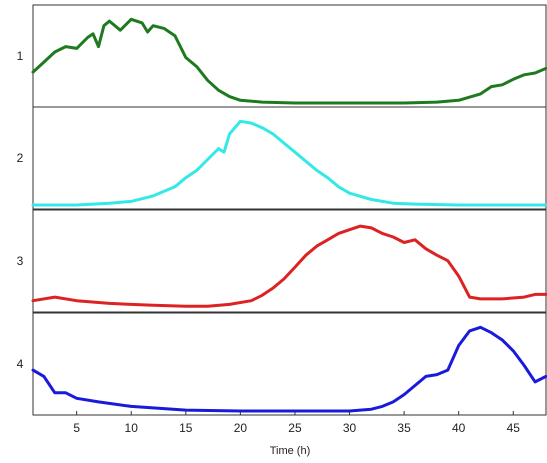  Describe the element at coordinates (241, 428) in the screenshot. I see `x-tick-label: 20` at that location.